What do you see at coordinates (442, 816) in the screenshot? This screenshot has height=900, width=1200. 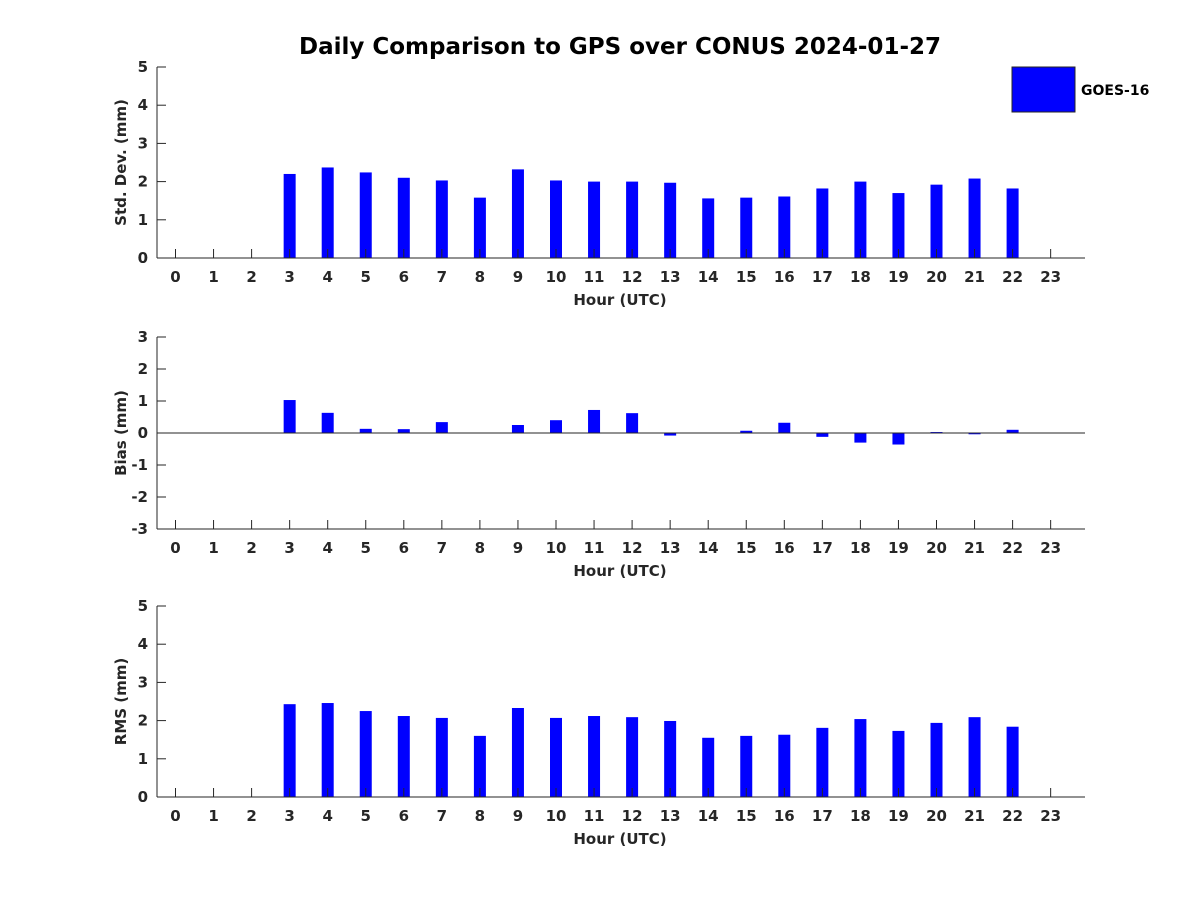 I see `x-tick-label: 7` at bounding box center [442, 816].